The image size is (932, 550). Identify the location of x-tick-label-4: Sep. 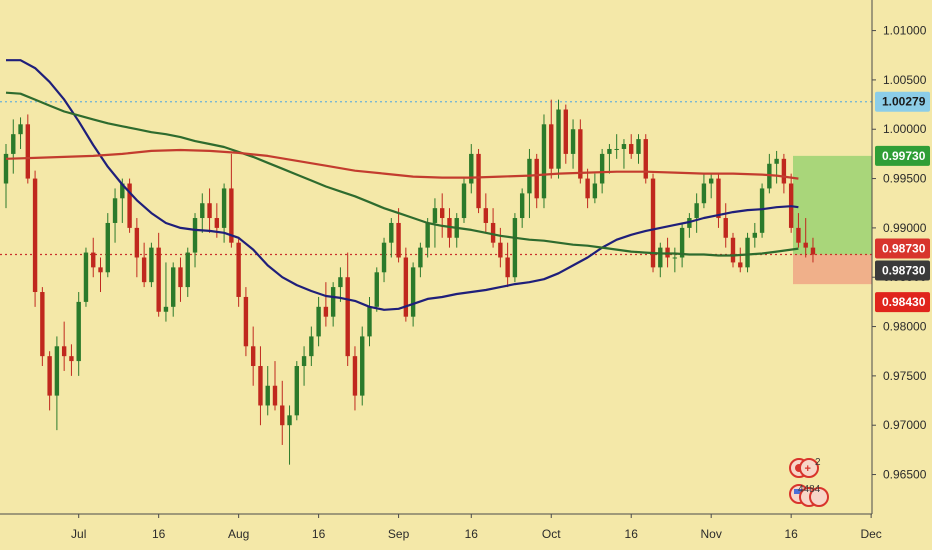
(399, 534).